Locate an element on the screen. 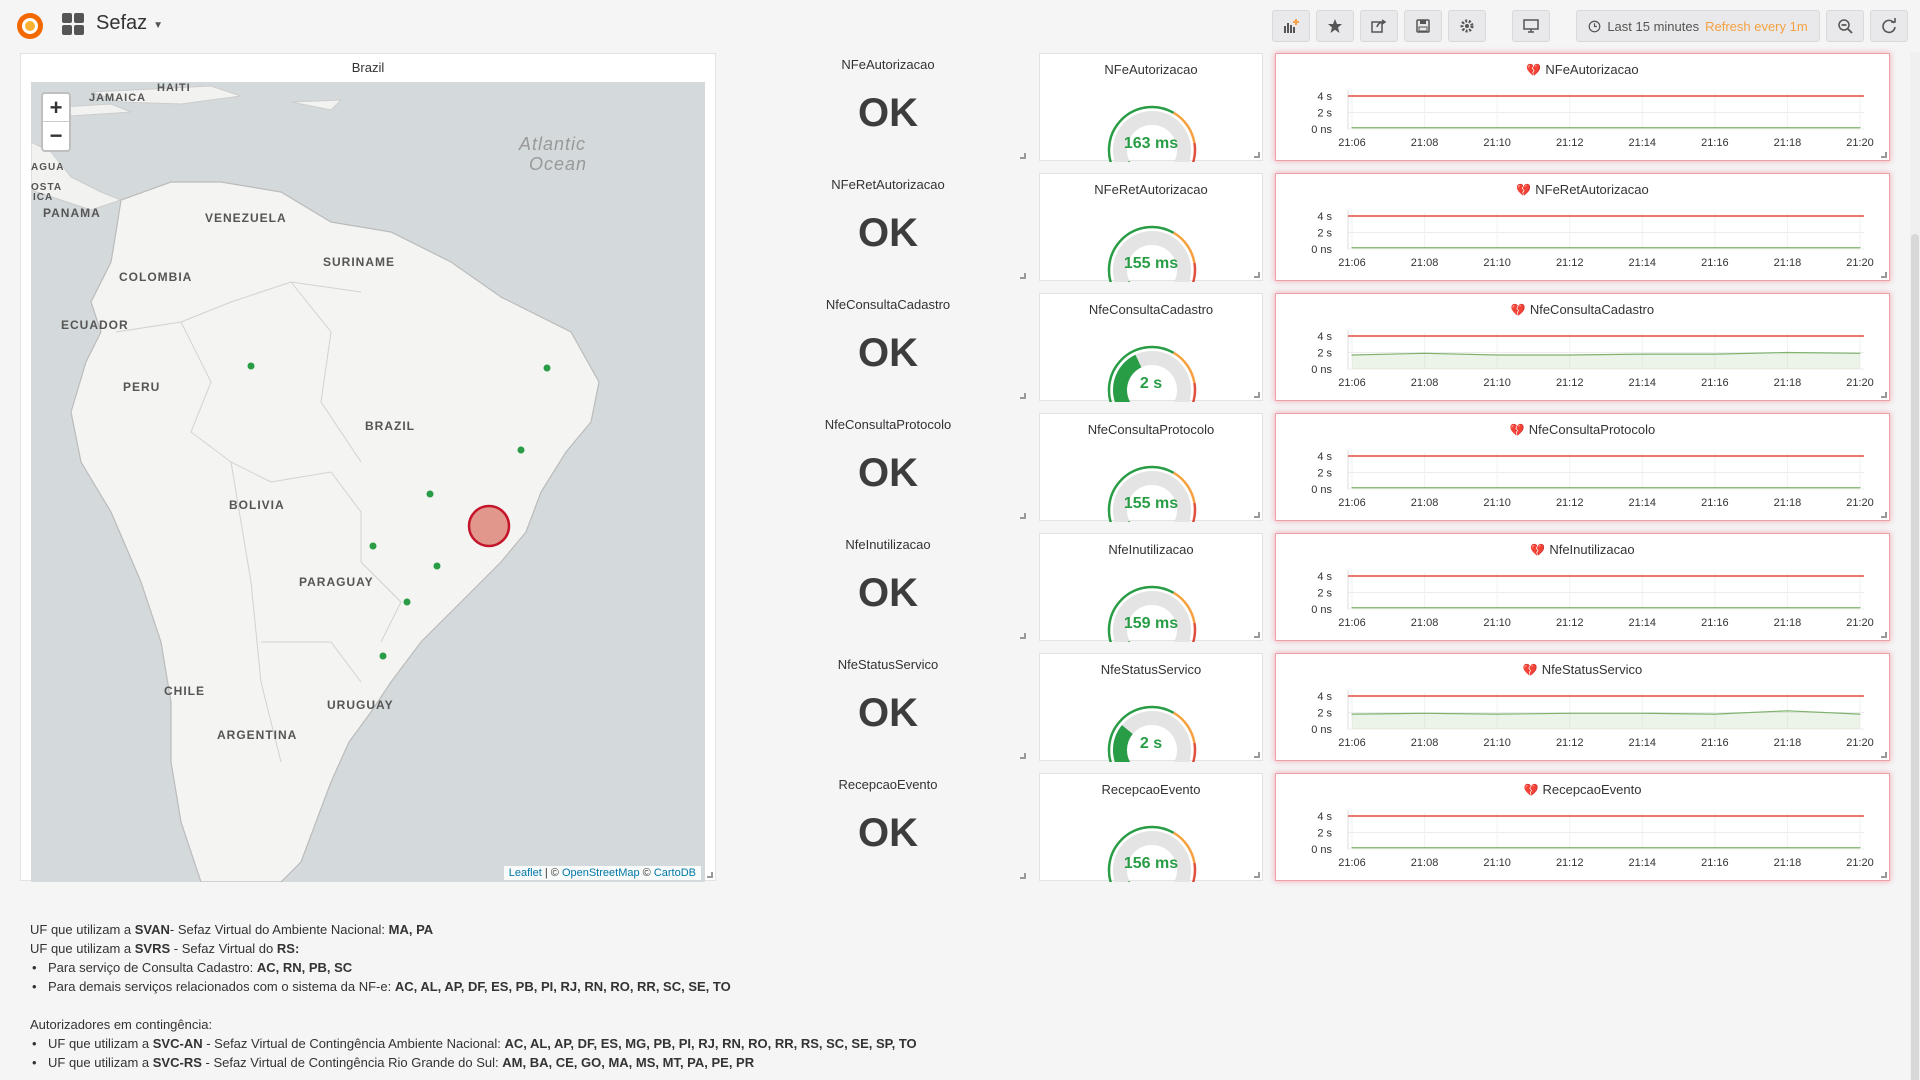  x-tick-label: 21:14 is located at coordinates (1643, 743).